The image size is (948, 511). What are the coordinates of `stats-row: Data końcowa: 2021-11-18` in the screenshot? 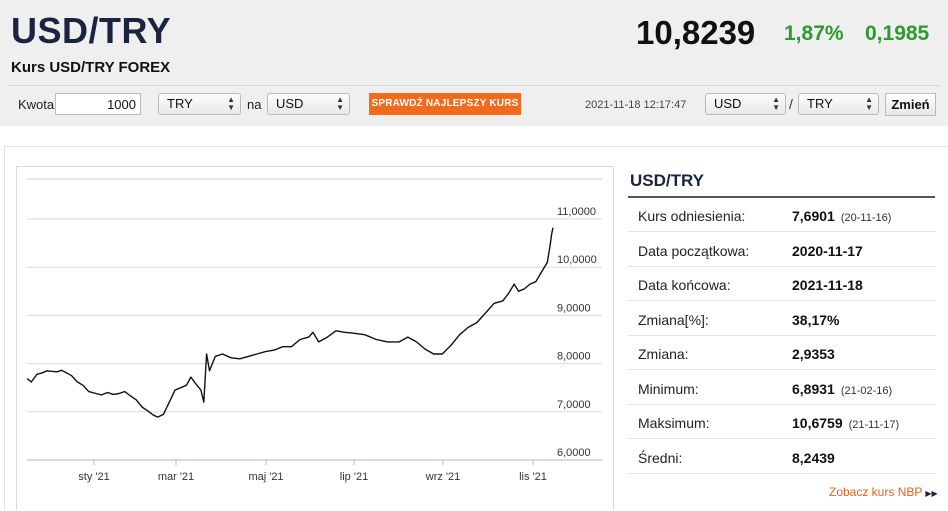 It's located at (781, 284).